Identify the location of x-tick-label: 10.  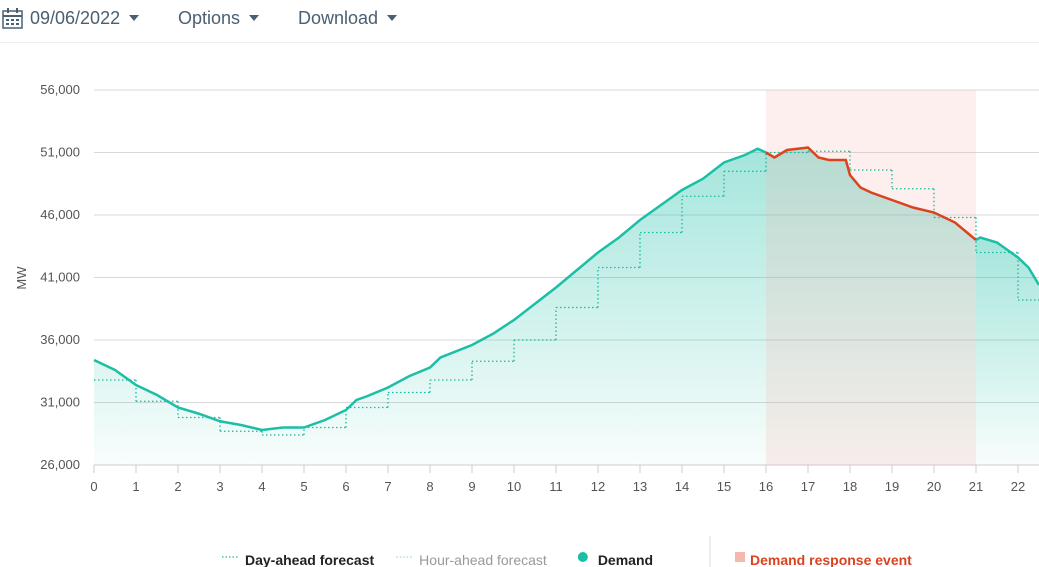
(514, 486).